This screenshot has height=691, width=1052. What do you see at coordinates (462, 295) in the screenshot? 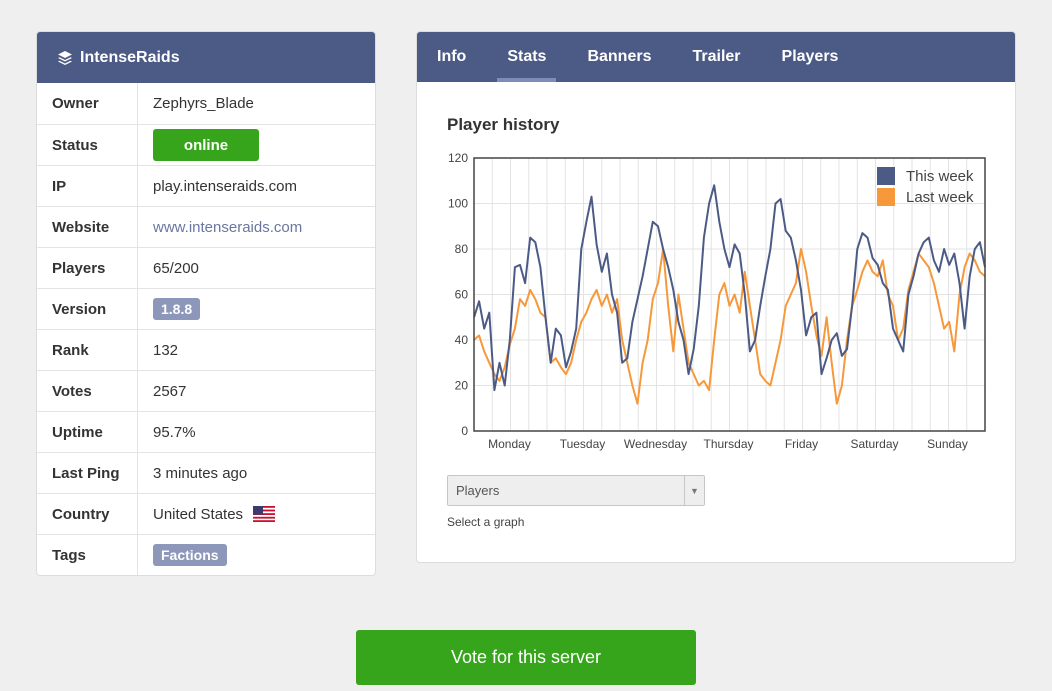
I see `y-tick-label: 60` at bounding box center [462, 295].